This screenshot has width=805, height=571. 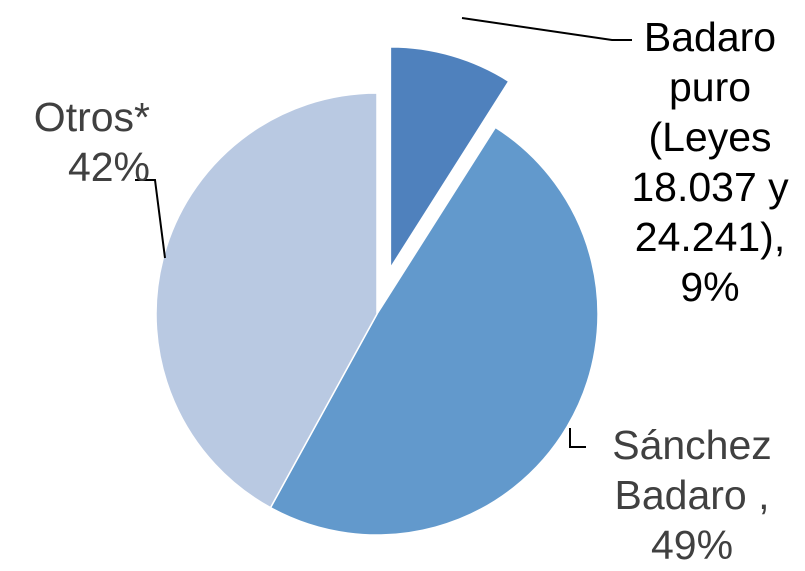 What do you see at coordinates (91, 117) in the screenshot?
I see `data-label-otros-line: Otros*` at bounding box center [91, 117].